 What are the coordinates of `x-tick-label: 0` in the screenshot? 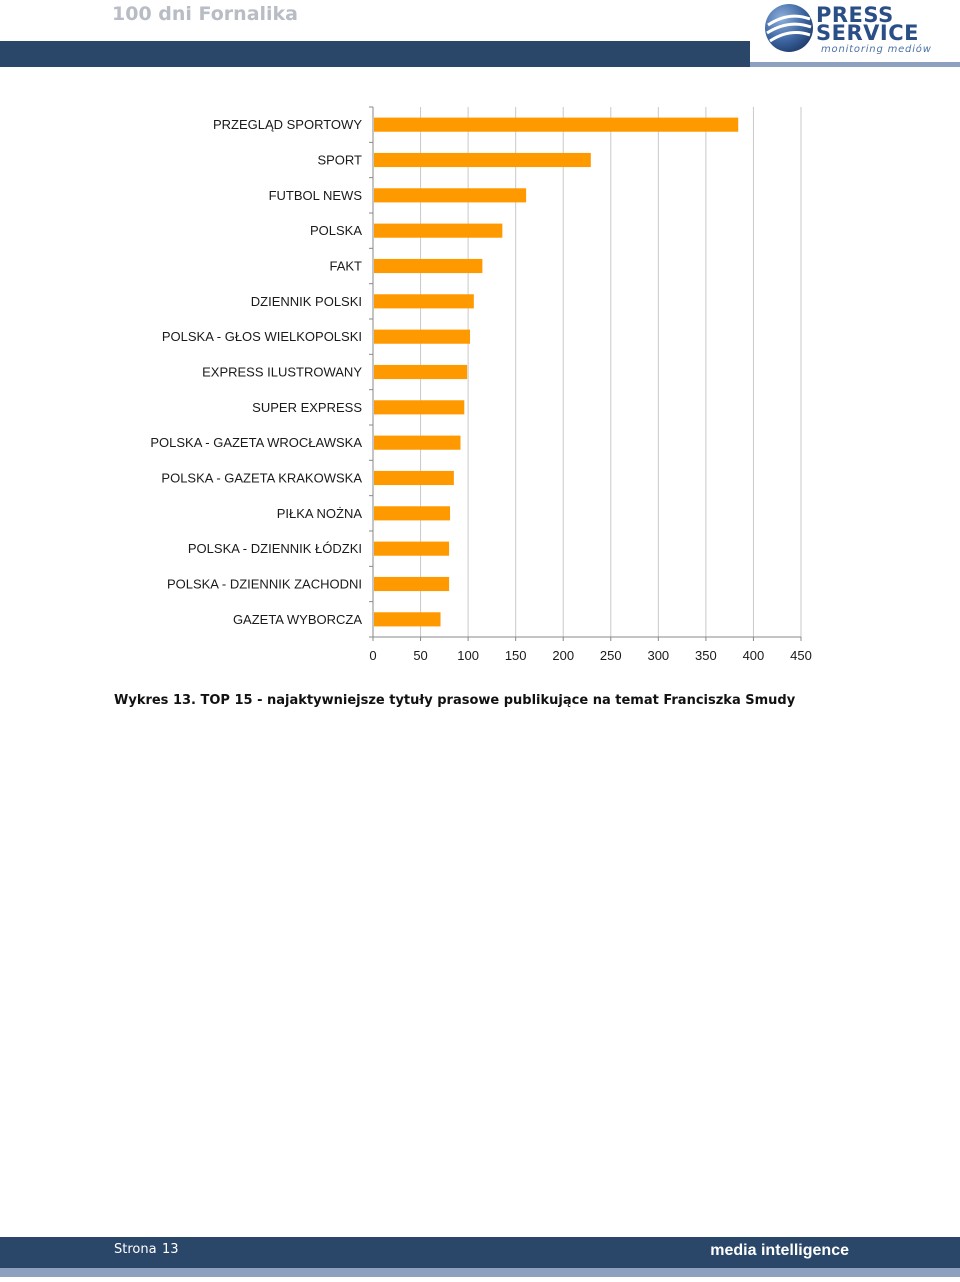 It's located at (372, 655).